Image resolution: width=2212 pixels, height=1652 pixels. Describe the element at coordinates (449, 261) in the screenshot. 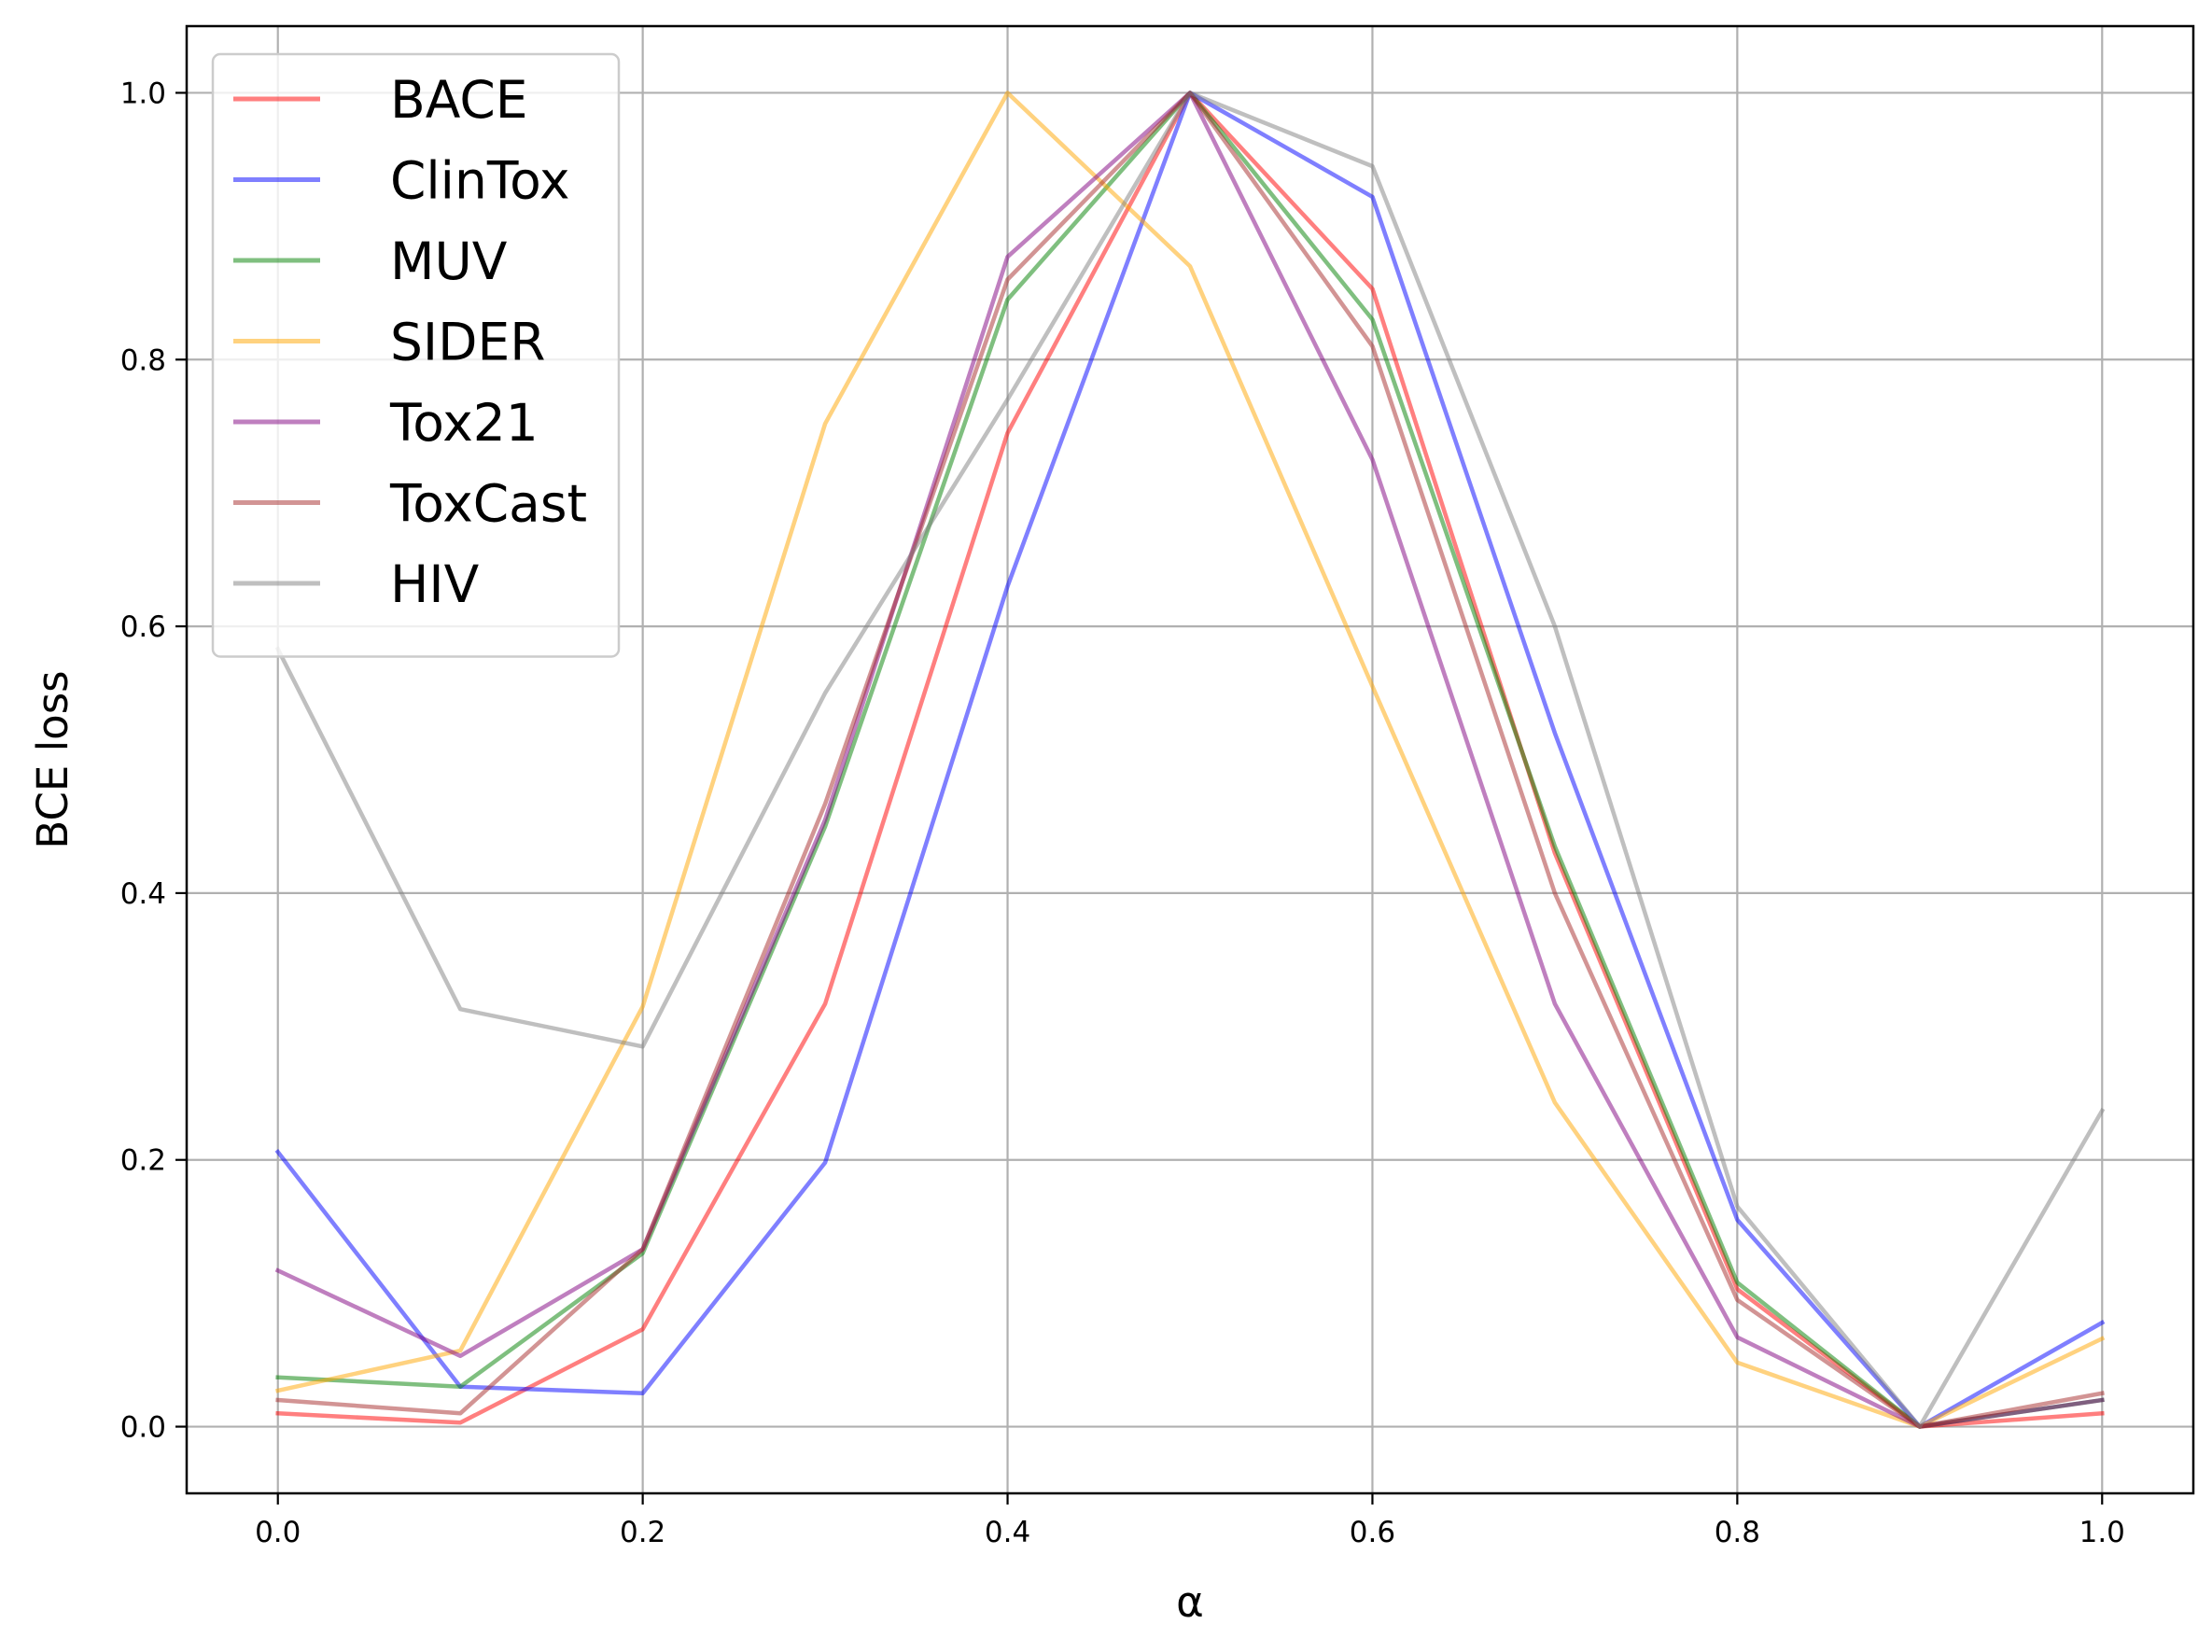

I see `legend-label-muv: MUV` at that location.